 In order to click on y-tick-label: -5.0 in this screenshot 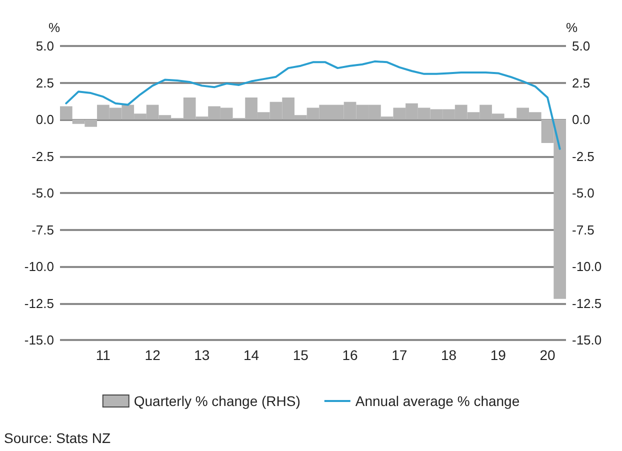, I will do `click(43, 193)`.